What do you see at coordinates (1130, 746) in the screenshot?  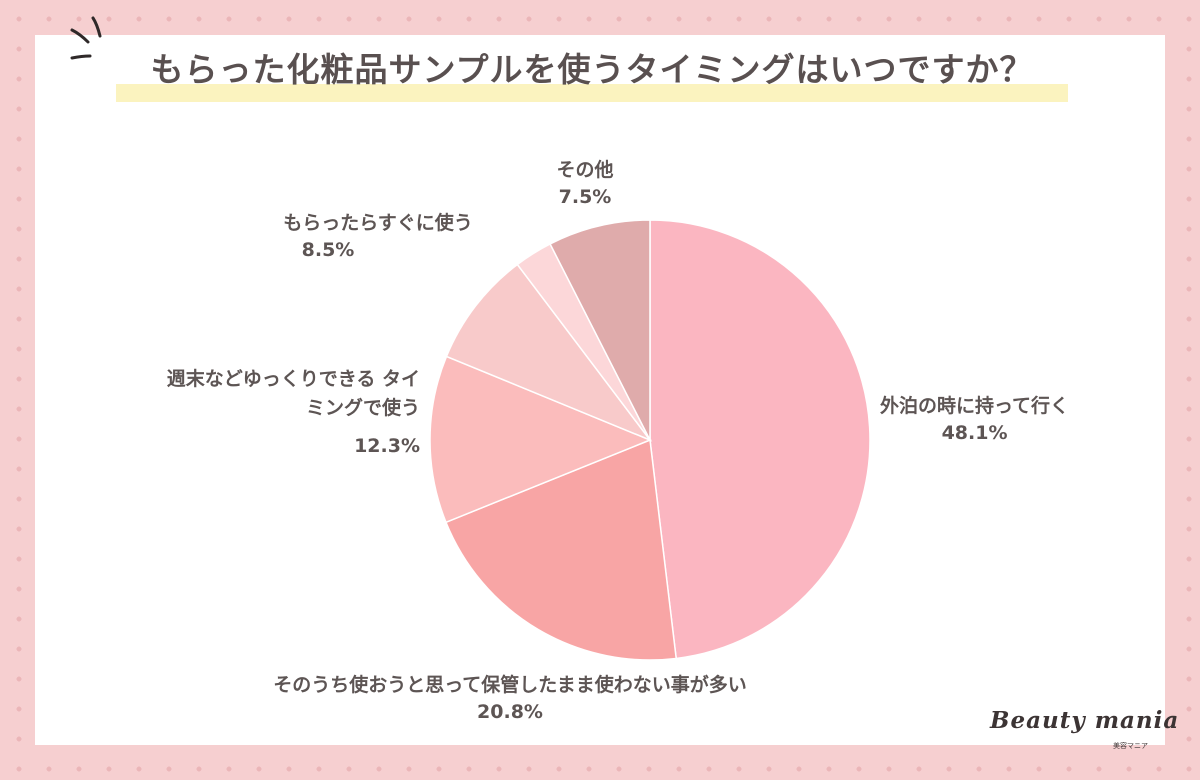 I see `logo-subtext: 美容マニア` at bounding box center [1130, 746].